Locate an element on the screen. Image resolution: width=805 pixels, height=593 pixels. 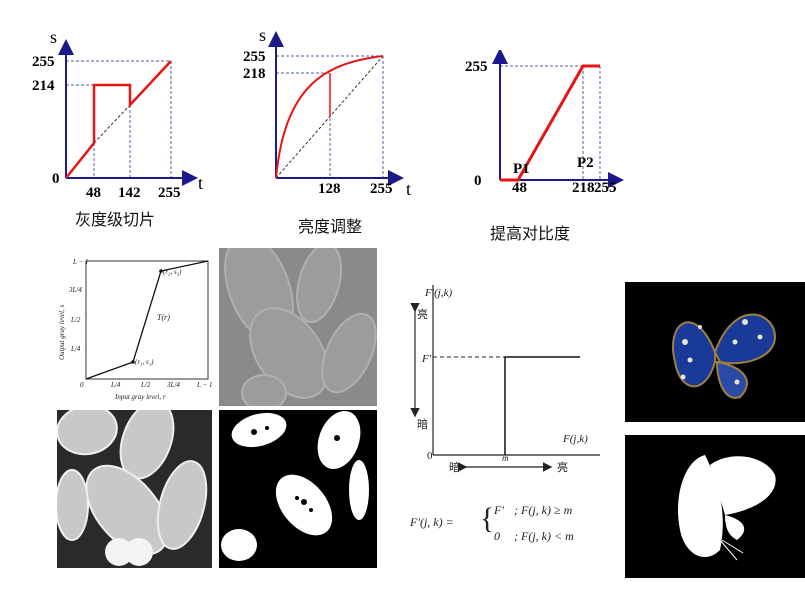
pollen-image-stretched is located at coordinates (134, 489).